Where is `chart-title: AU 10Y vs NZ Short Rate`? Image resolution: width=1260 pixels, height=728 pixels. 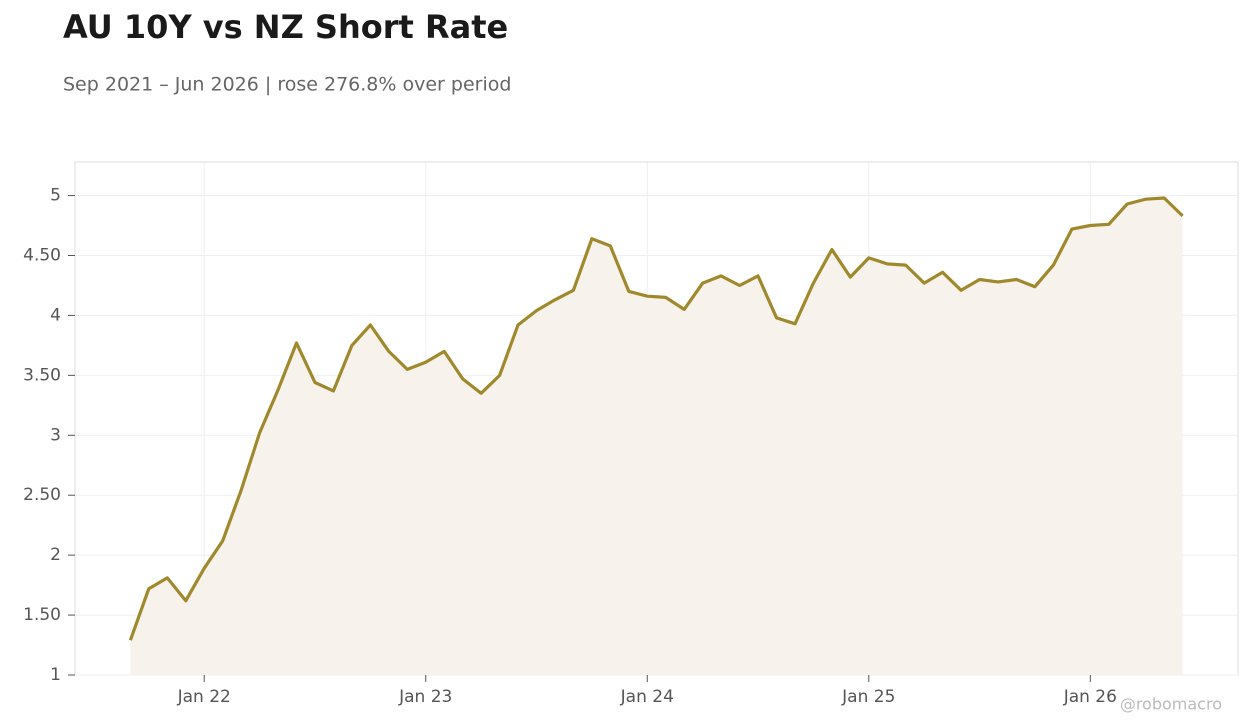
chart-title: AU 10Y vs NZ Short Rate is located at coordinates (285, 27).